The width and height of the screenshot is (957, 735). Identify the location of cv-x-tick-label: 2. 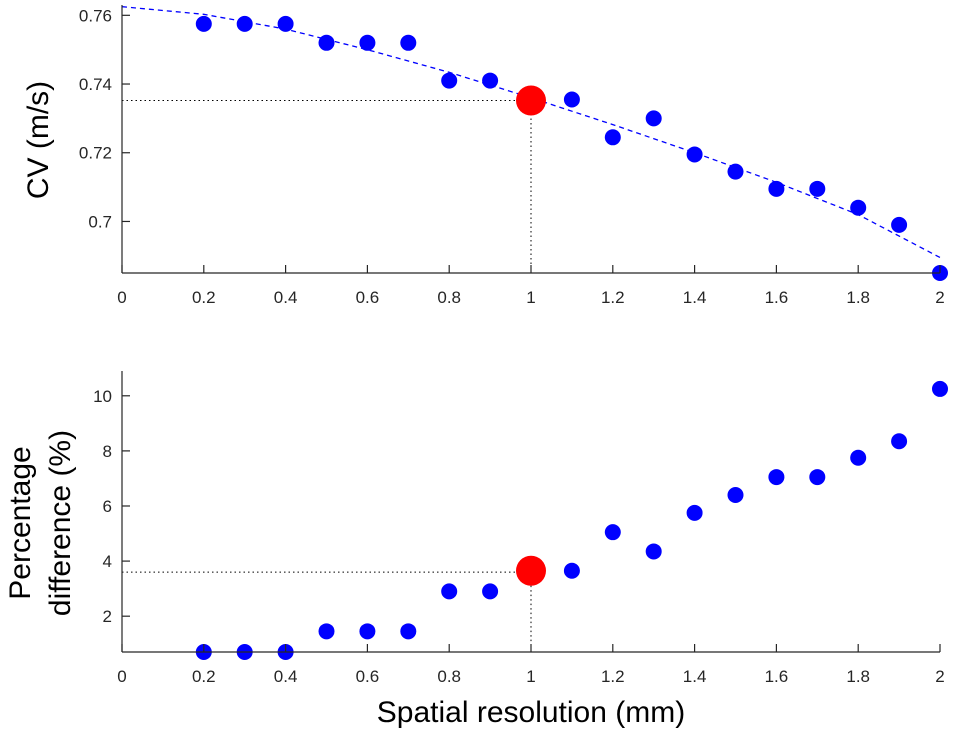
(939, 297).